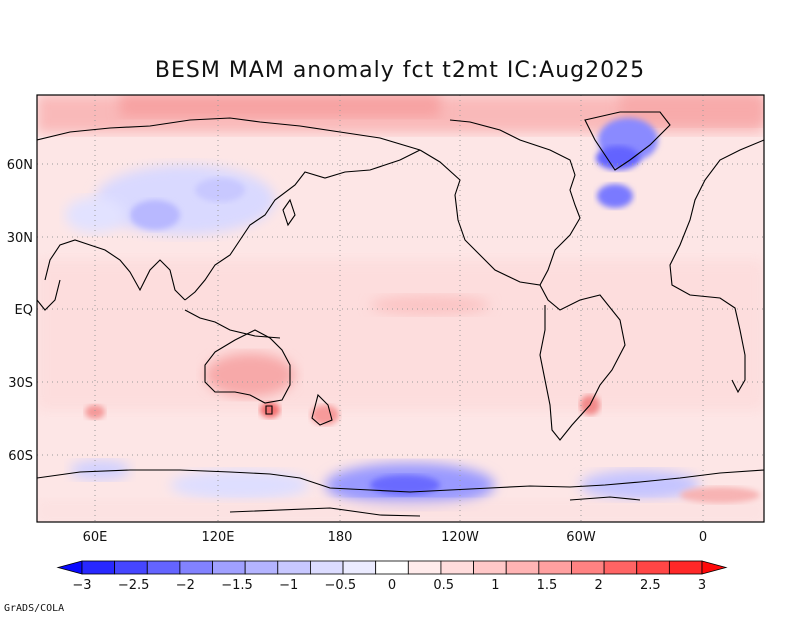 This screenshot has height=618, width=800. I want to click on colorbar-label: −1.5, so click(237, 585).